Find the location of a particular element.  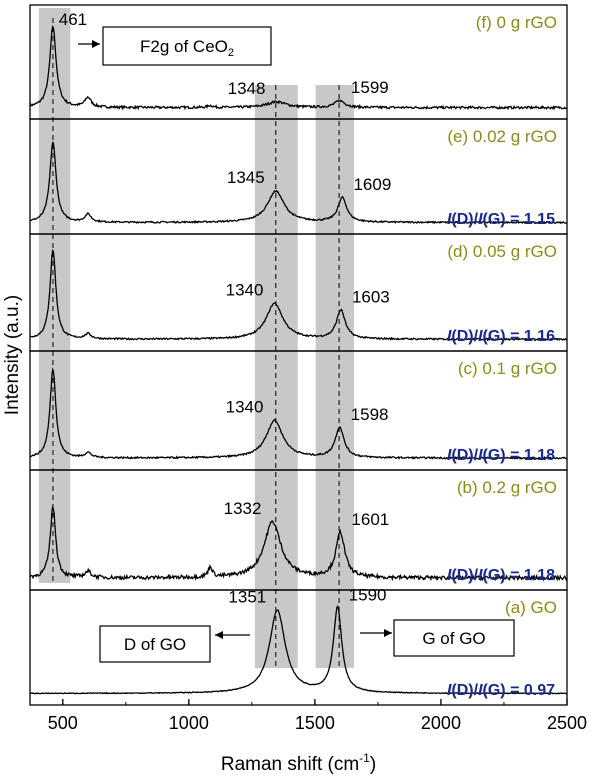

panel-label-1: (e) 0.02 g rGO is located at coordinates (502, 136).